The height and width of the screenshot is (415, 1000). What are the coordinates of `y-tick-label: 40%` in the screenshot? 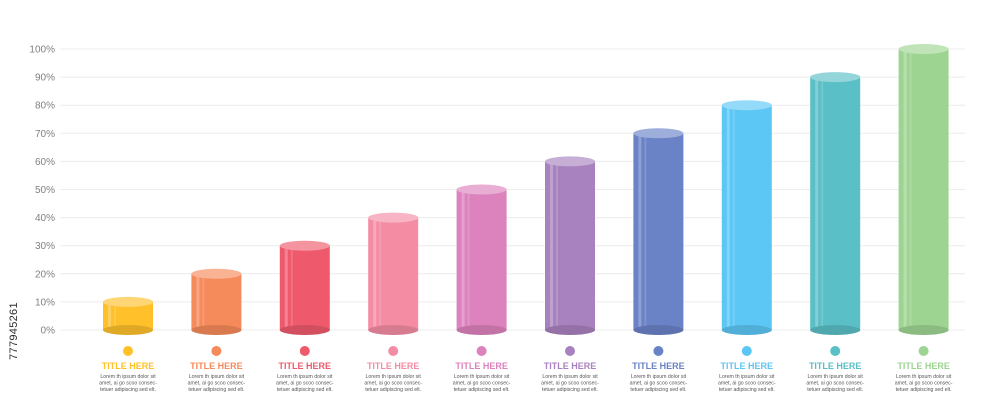 It's located at (45, 218).